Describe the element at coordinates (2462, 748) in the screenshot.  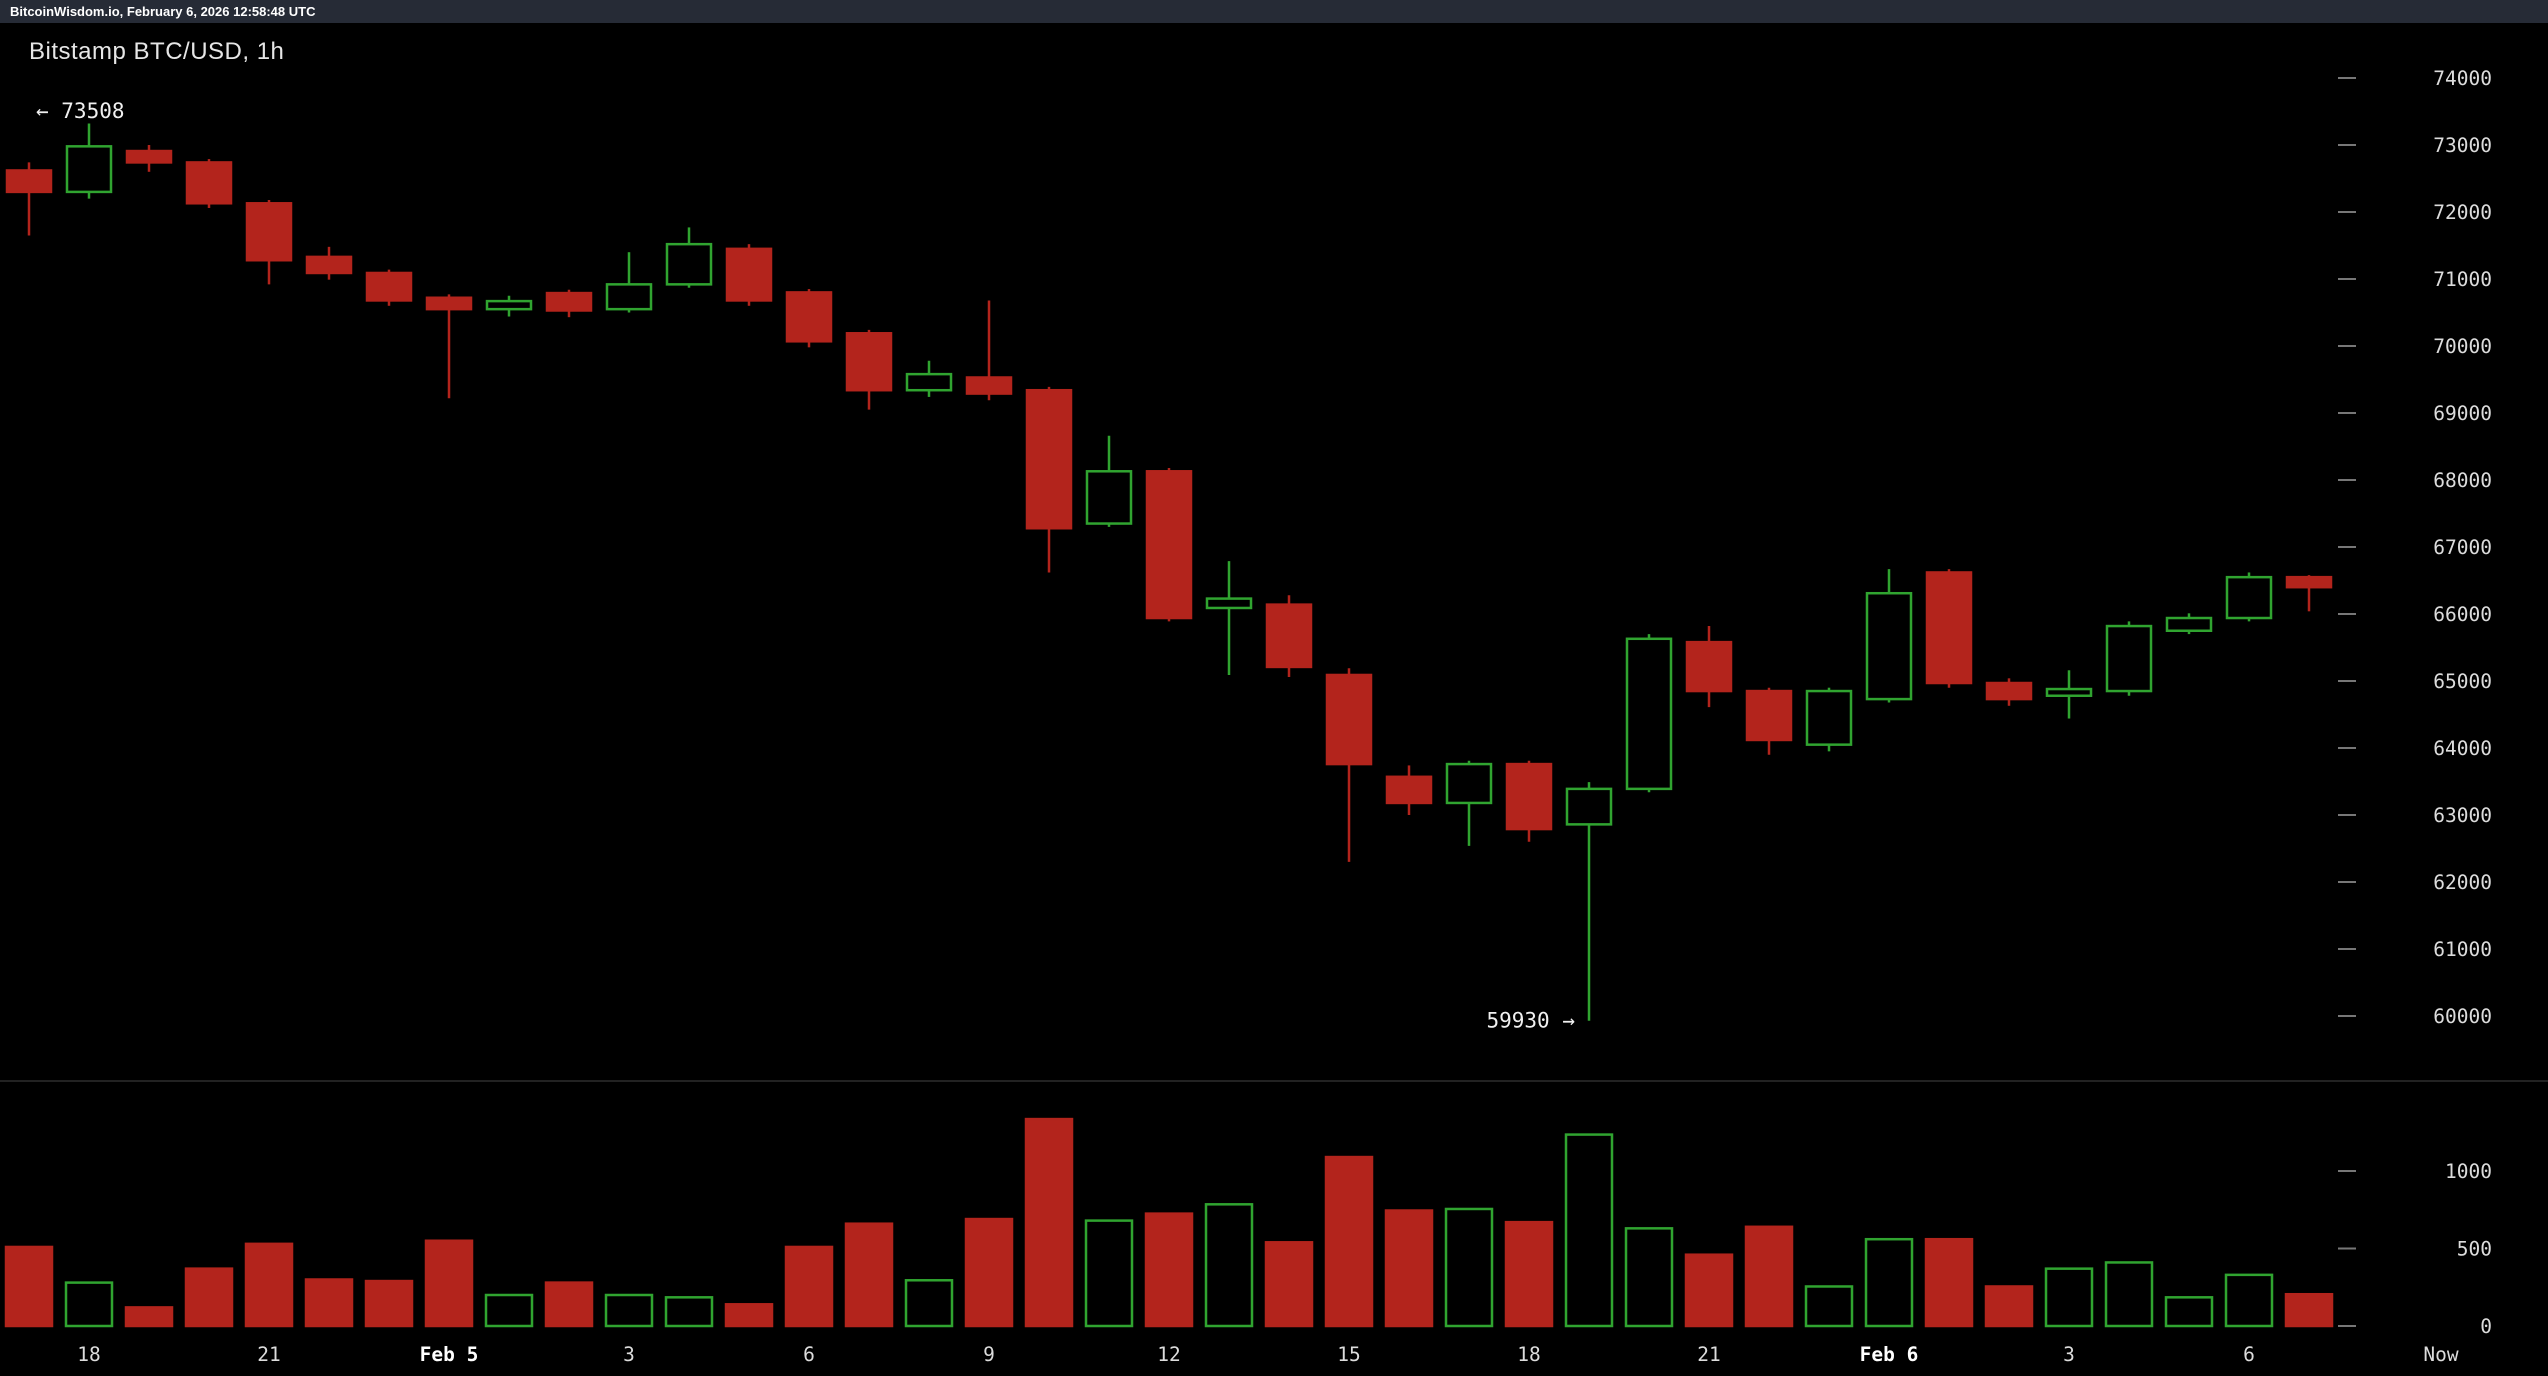
I see `price-tick-label: 64000` at that location.